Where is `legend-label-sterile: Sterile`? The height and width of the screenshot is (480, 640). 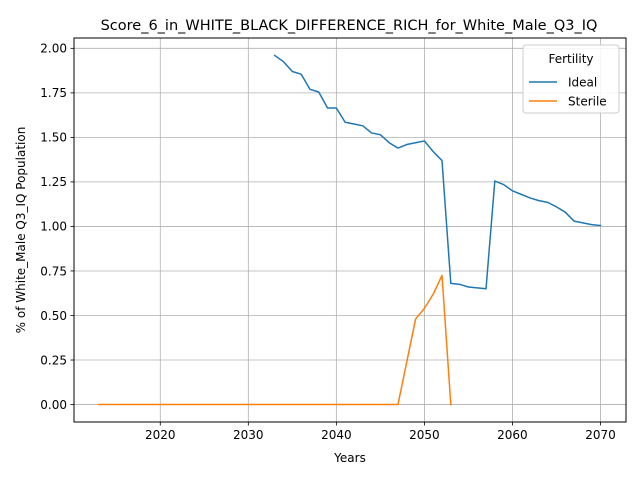
legend-label-sterile: Sterile is located at coordinates (587, 101).